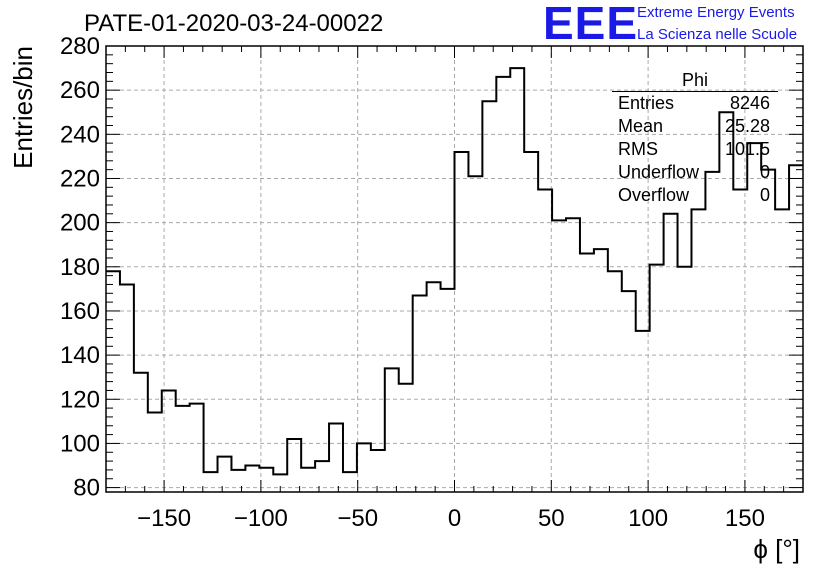 Image resolution: width=836 pixels, height=572 pixels. What do you see at coordinates (454, 518) in the screenshot?
I see `x-tick-label: 0` at bounding box center [454, 518].